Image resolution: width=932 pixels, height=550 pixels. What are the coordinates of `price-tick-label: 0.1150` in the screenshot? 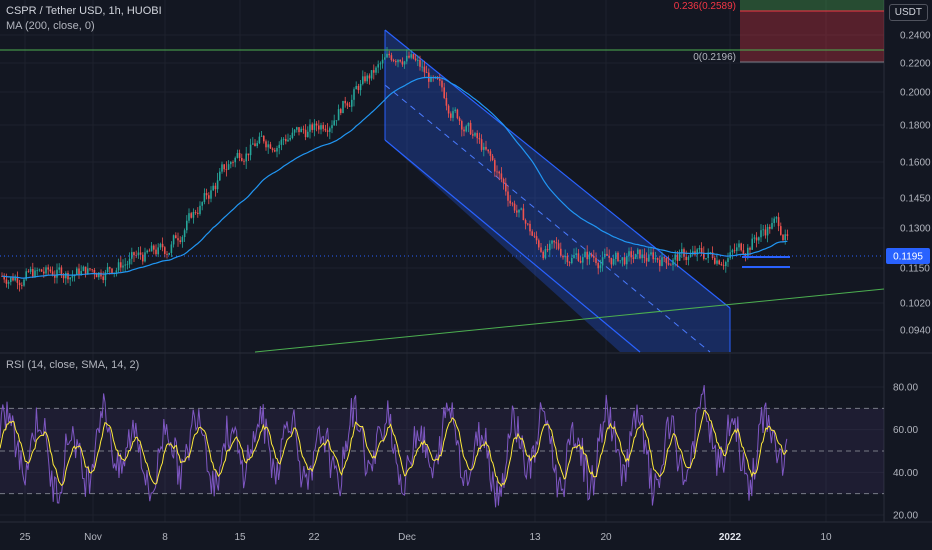 It's located at (915, 269).